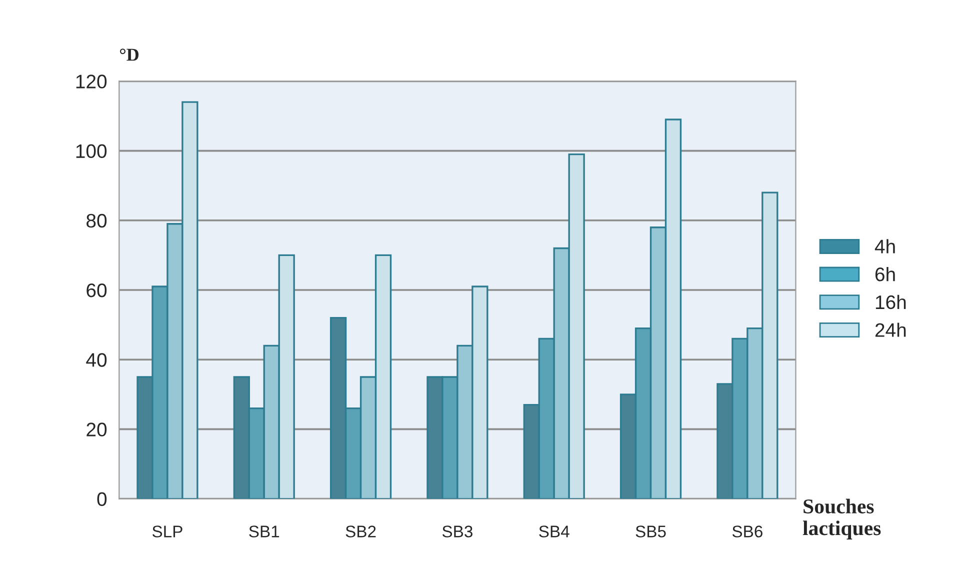 Image resolution: width=953 pixels, height=580 pixels. What do you see at coordinates (264, 532) in the screenshot?
I see `x-tick-label: SB1` at bounding box center [264, 532].